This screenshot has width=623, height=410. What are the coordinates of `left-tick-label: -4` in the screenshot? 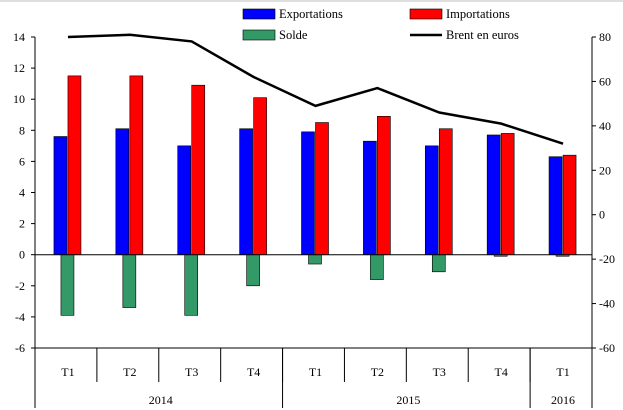 It's located at (20, 317).